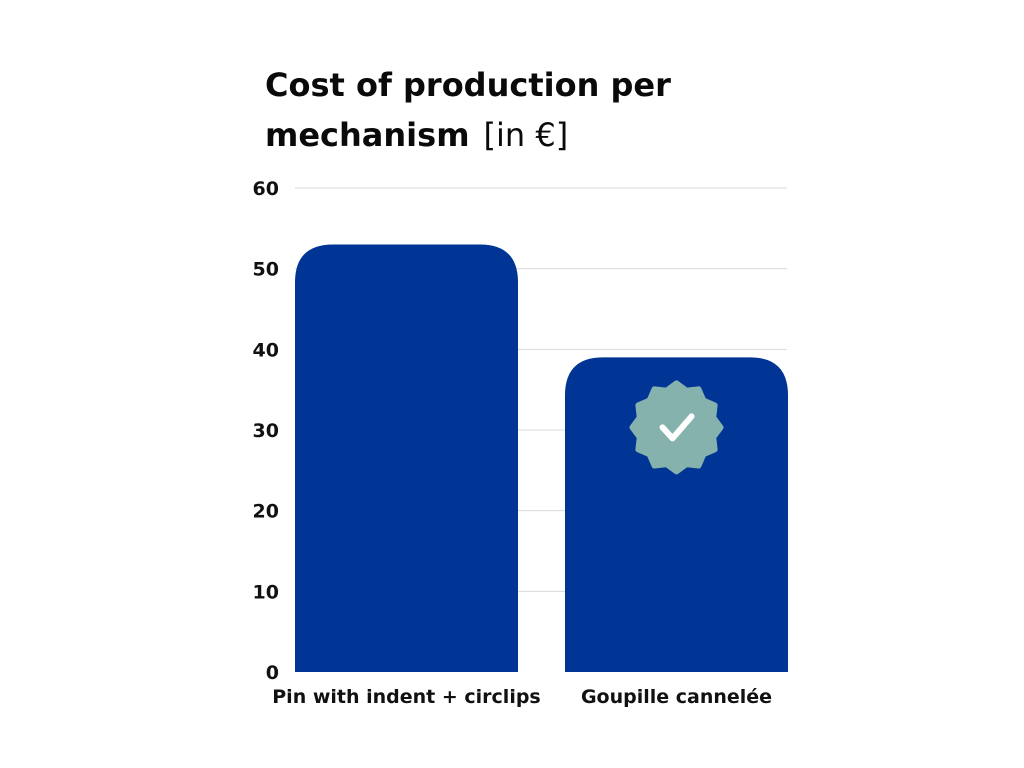 The width and height of the screenshot is (1024, 768). I want to click on x-category-label: Goupille cannelée, so click(676, 697).